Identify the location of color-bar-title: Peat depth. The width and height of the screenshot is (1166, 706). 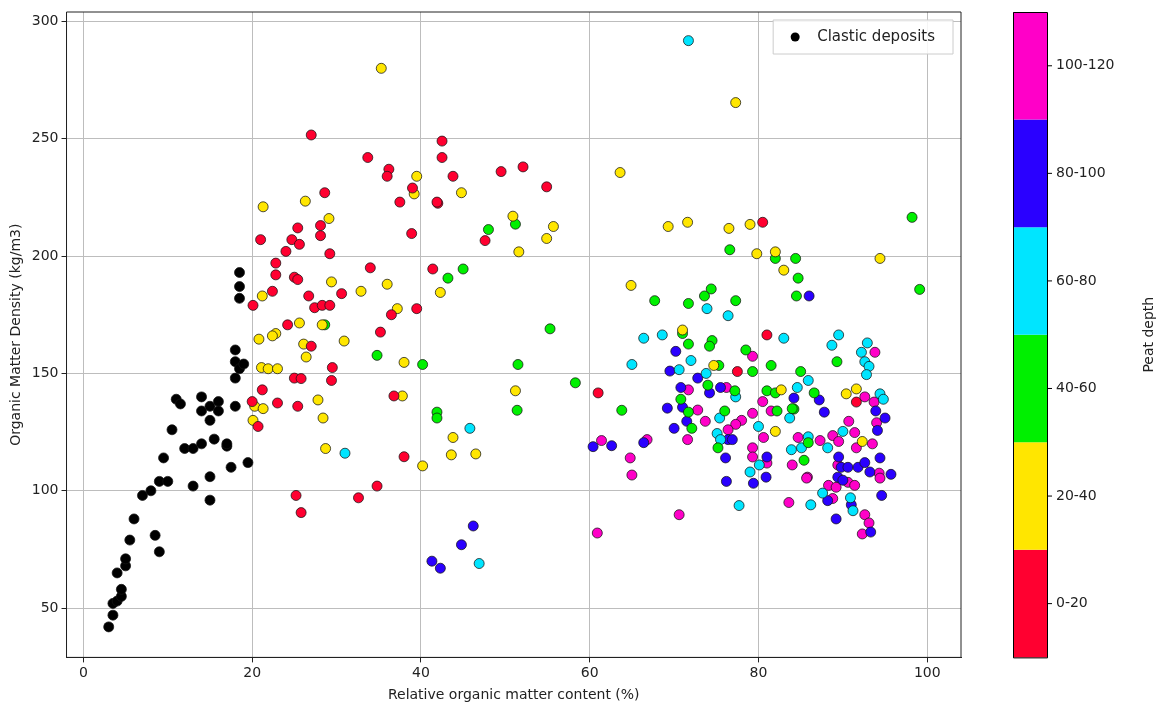
(1147, 334).